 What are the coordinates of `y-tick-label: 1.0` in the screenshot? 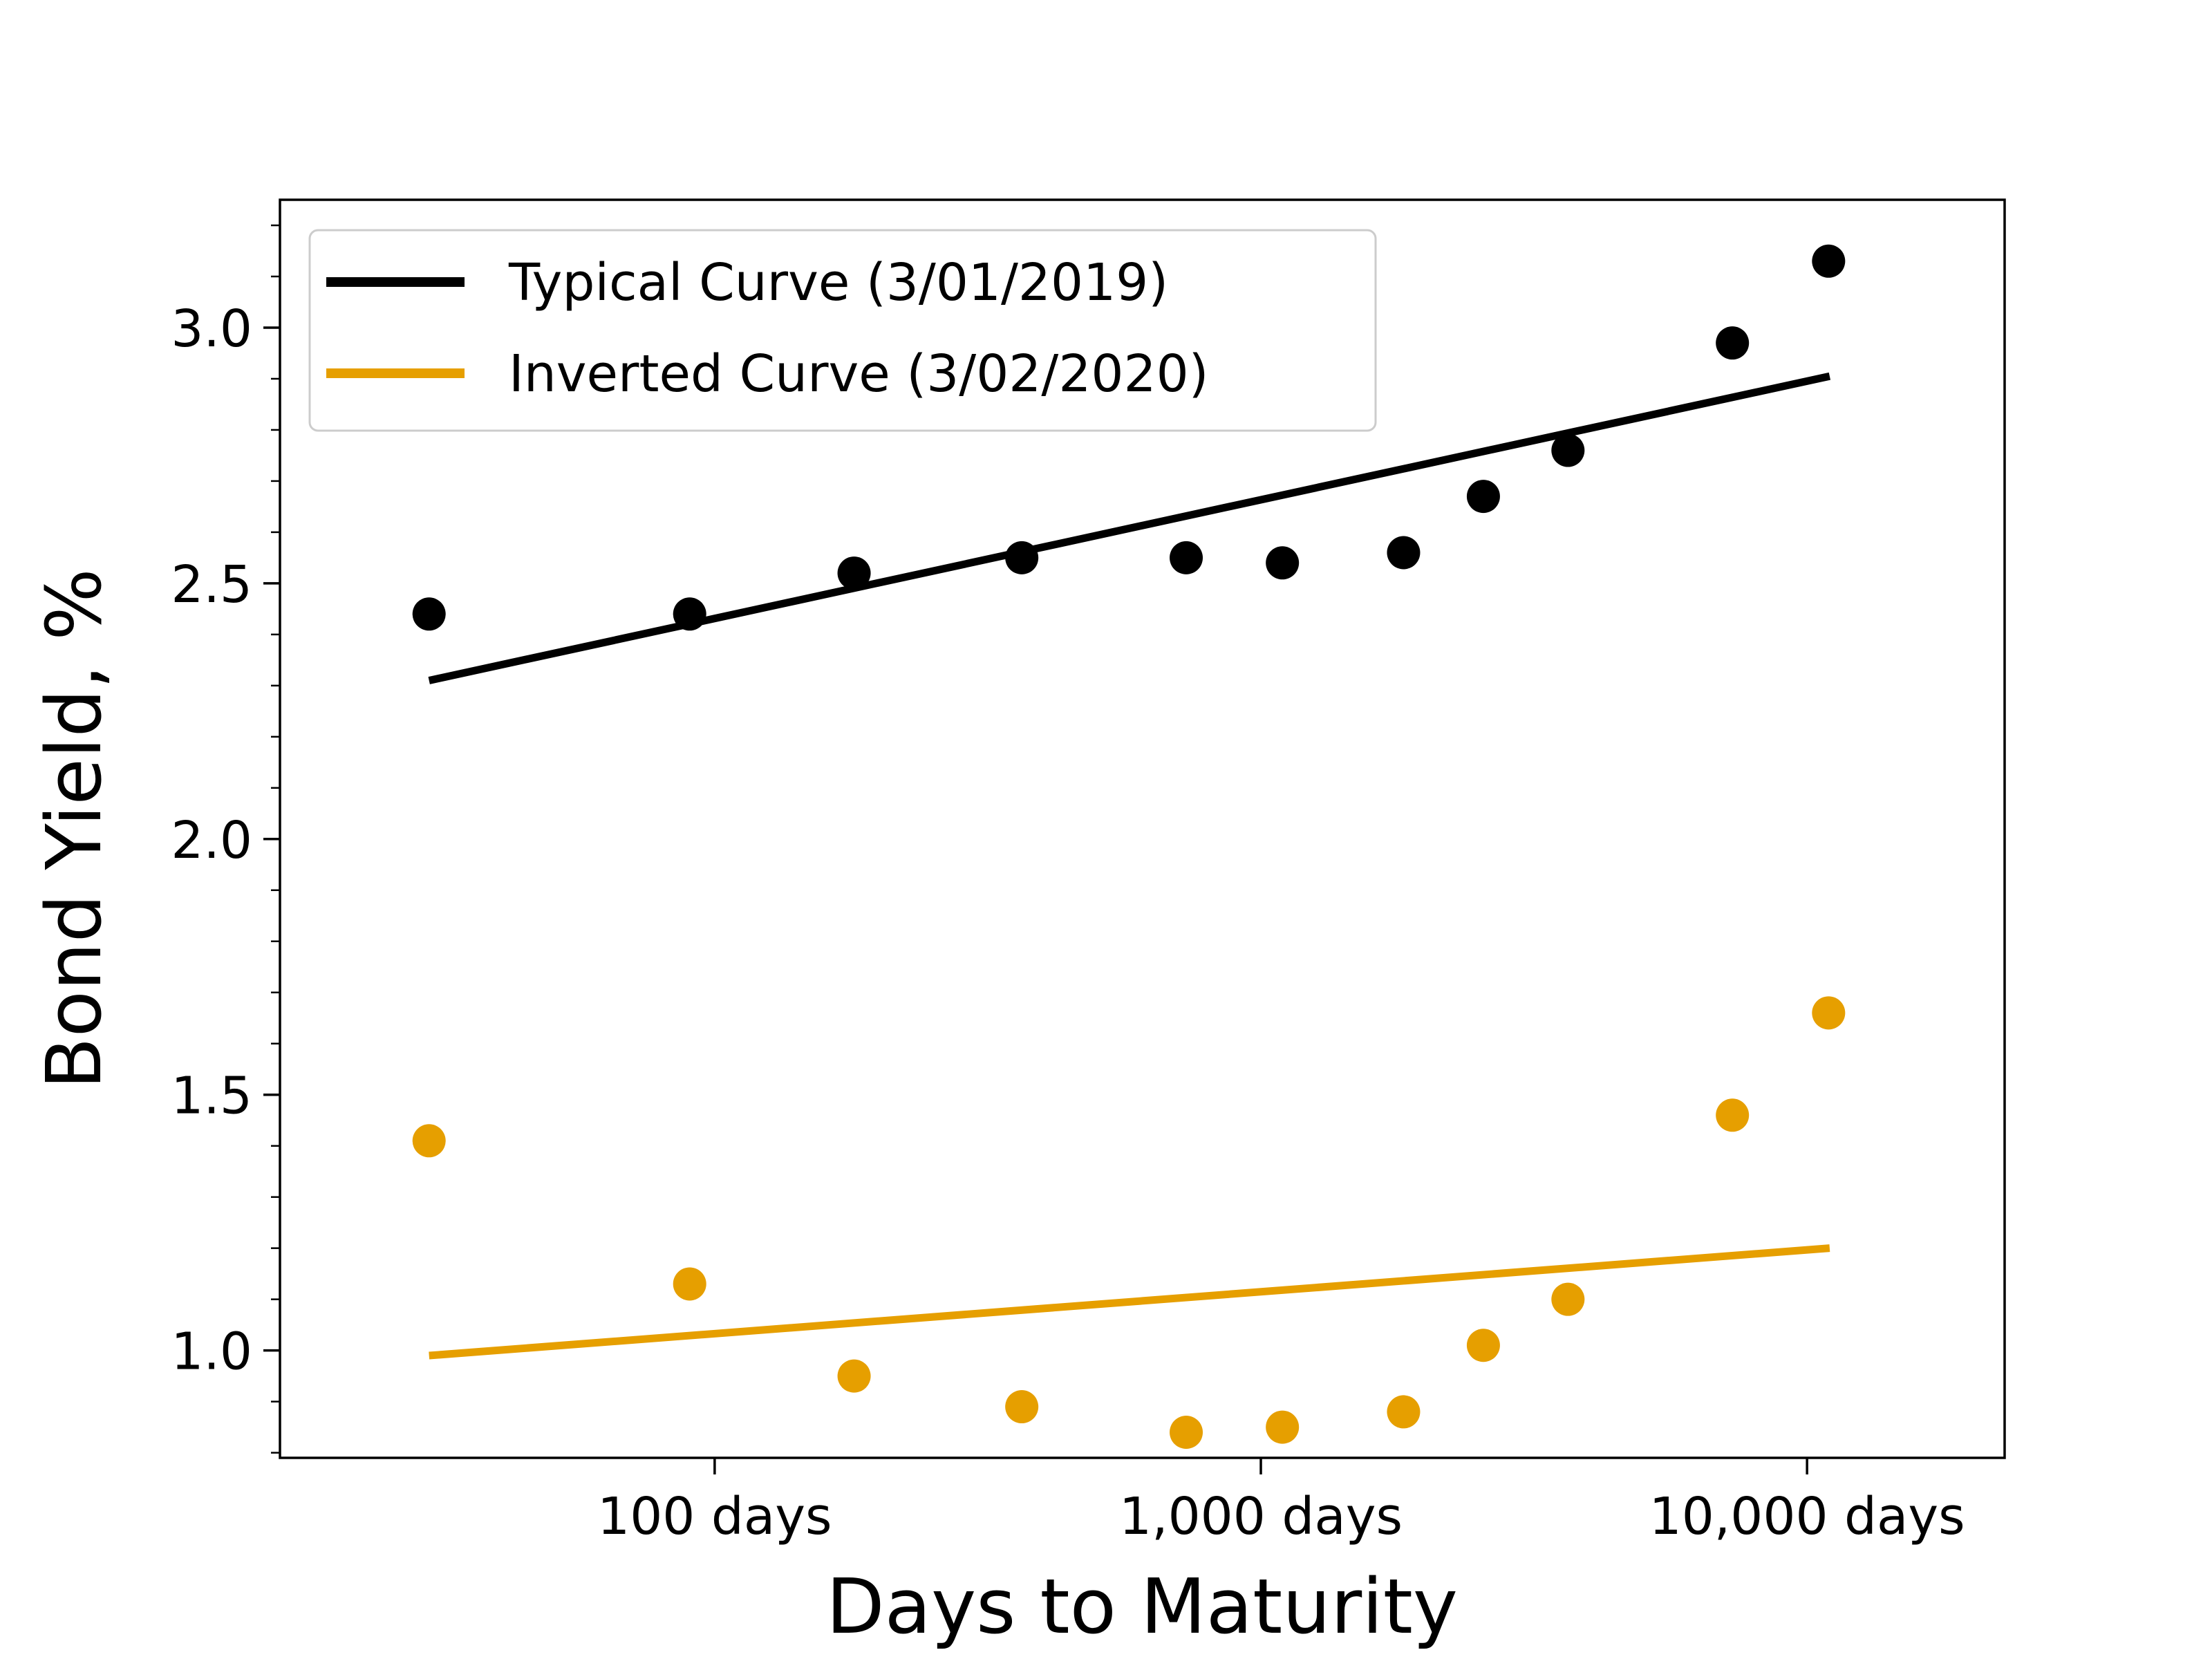 It's located at (211, 1352).